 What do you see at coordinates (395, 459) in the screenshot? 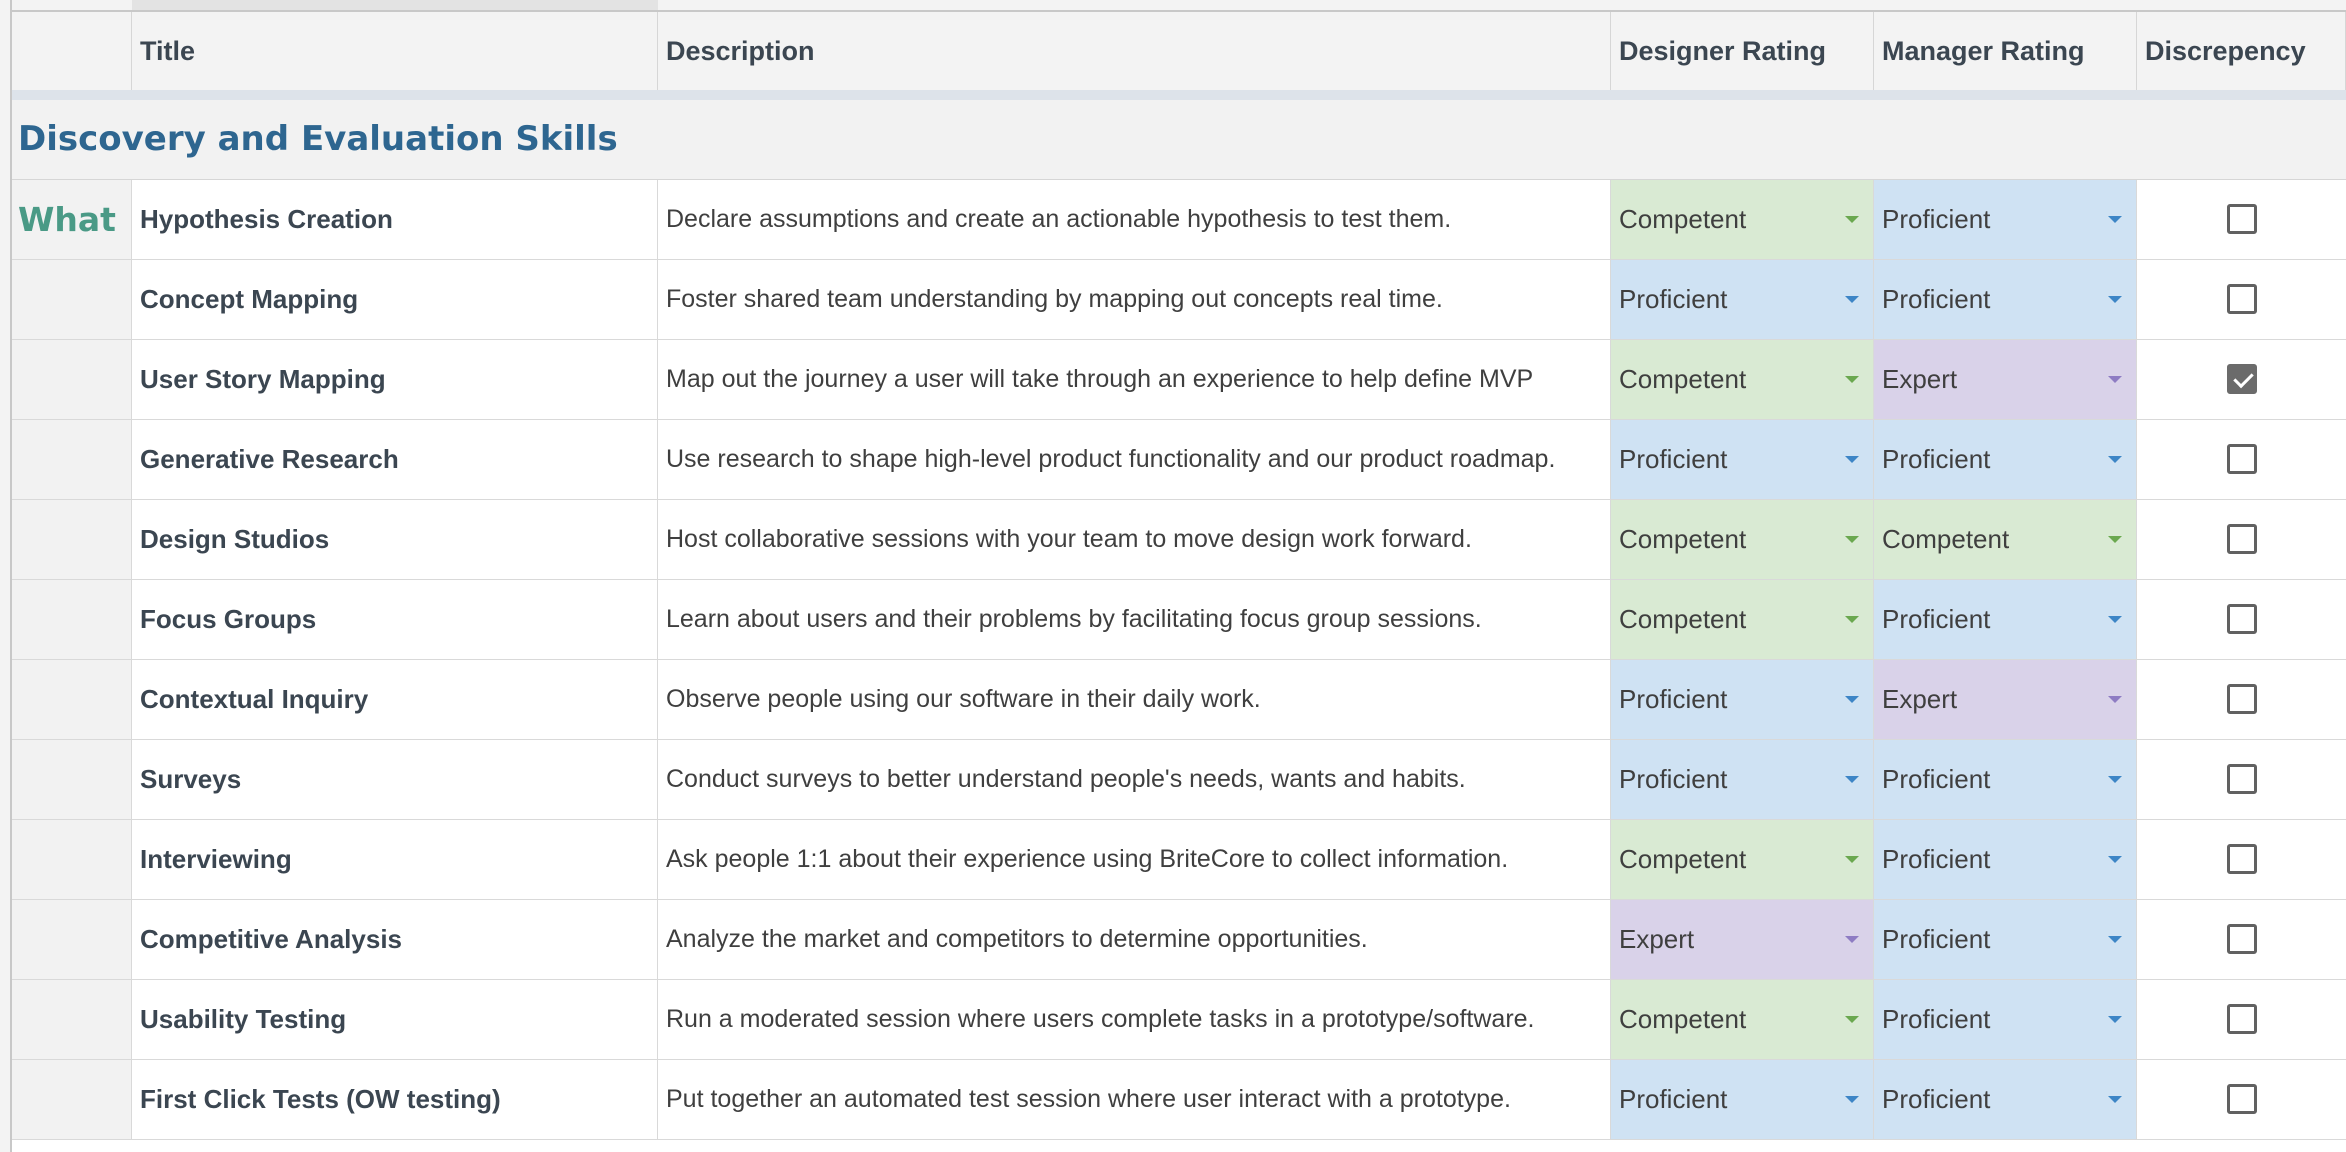
I see `skill-title-cell: Generative Research` at bounding box center [395, 459].